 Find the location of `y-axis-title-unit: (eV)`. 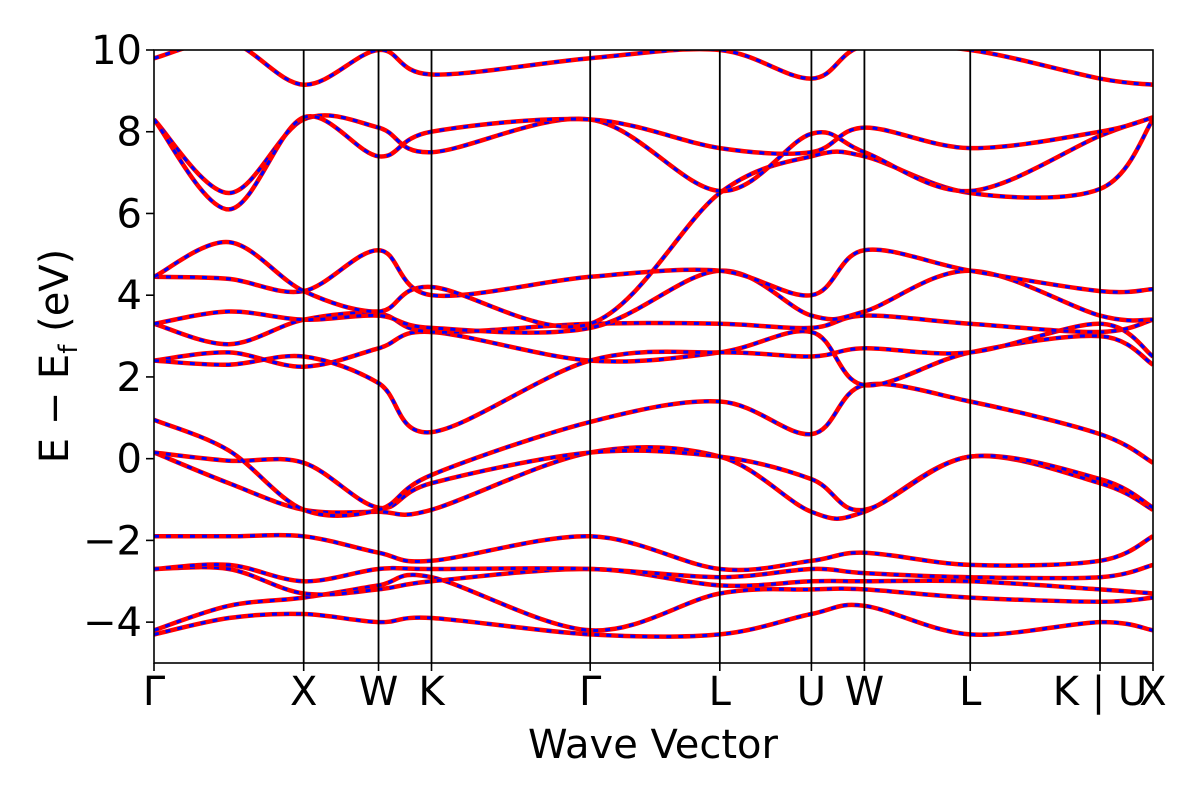

y-axis-title-unit: (eV) is located at coordinates (55, 297).